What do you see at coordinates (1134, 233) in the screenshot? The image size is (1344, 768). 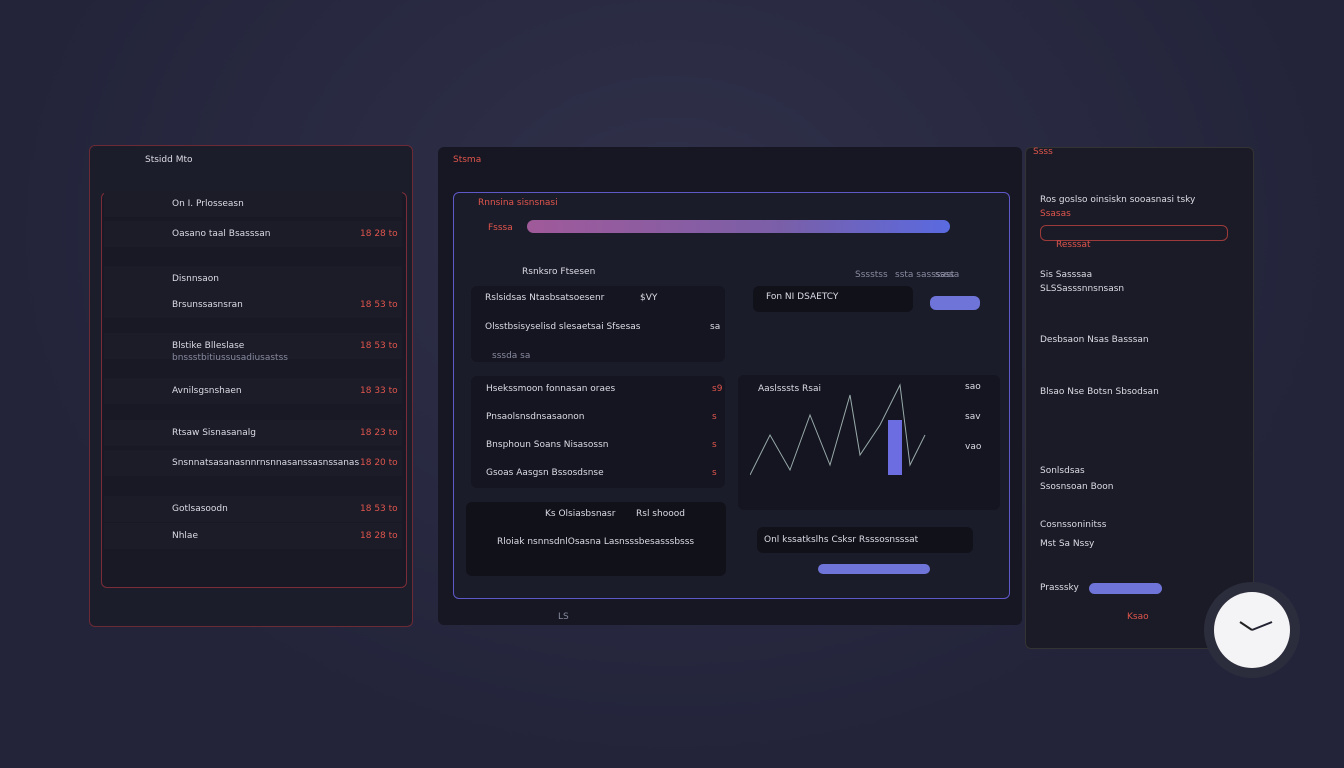 I see `input` at bounding box center [1134, 233].